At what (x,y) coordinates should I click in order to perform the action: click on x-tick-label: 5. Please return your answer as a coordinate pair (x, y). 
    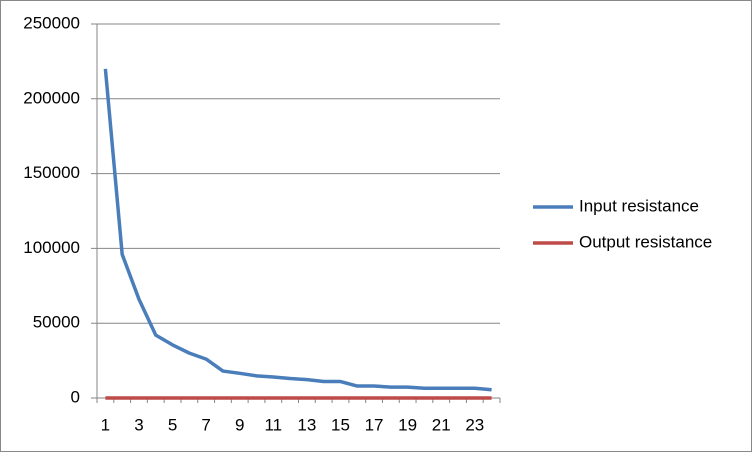
    Looking at the image, I should click on (172, 424).